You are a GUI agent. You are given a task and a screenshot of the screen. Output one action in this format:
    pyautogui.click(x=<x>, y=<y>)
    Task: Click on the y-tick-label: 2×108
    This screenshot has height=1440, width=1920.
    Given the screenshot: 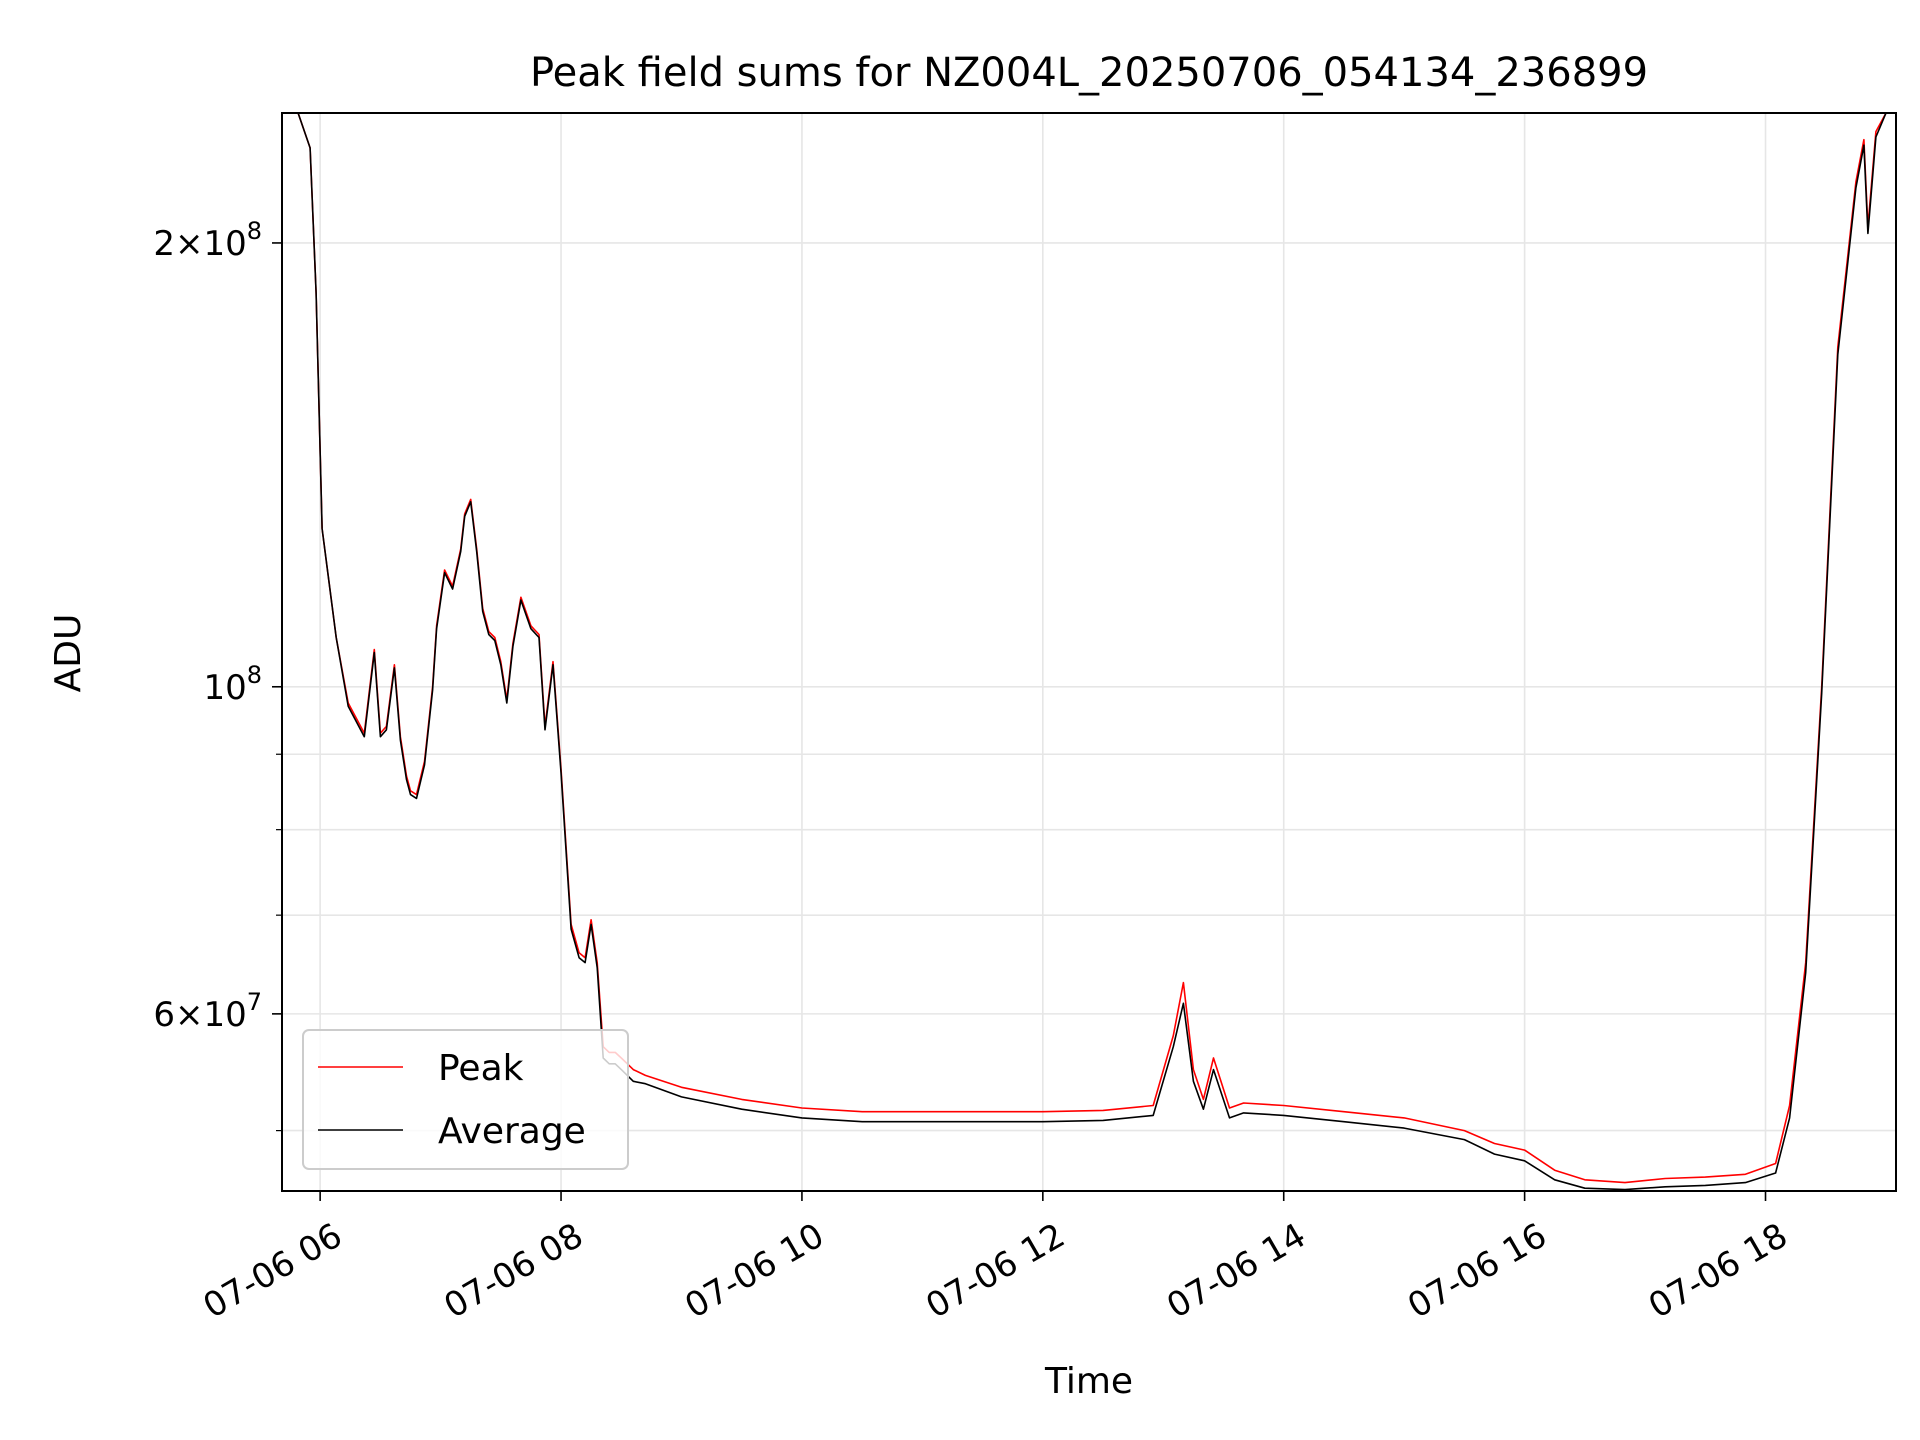 What is the action you would take?
    pyautogui.click(x=207, y=240)
    